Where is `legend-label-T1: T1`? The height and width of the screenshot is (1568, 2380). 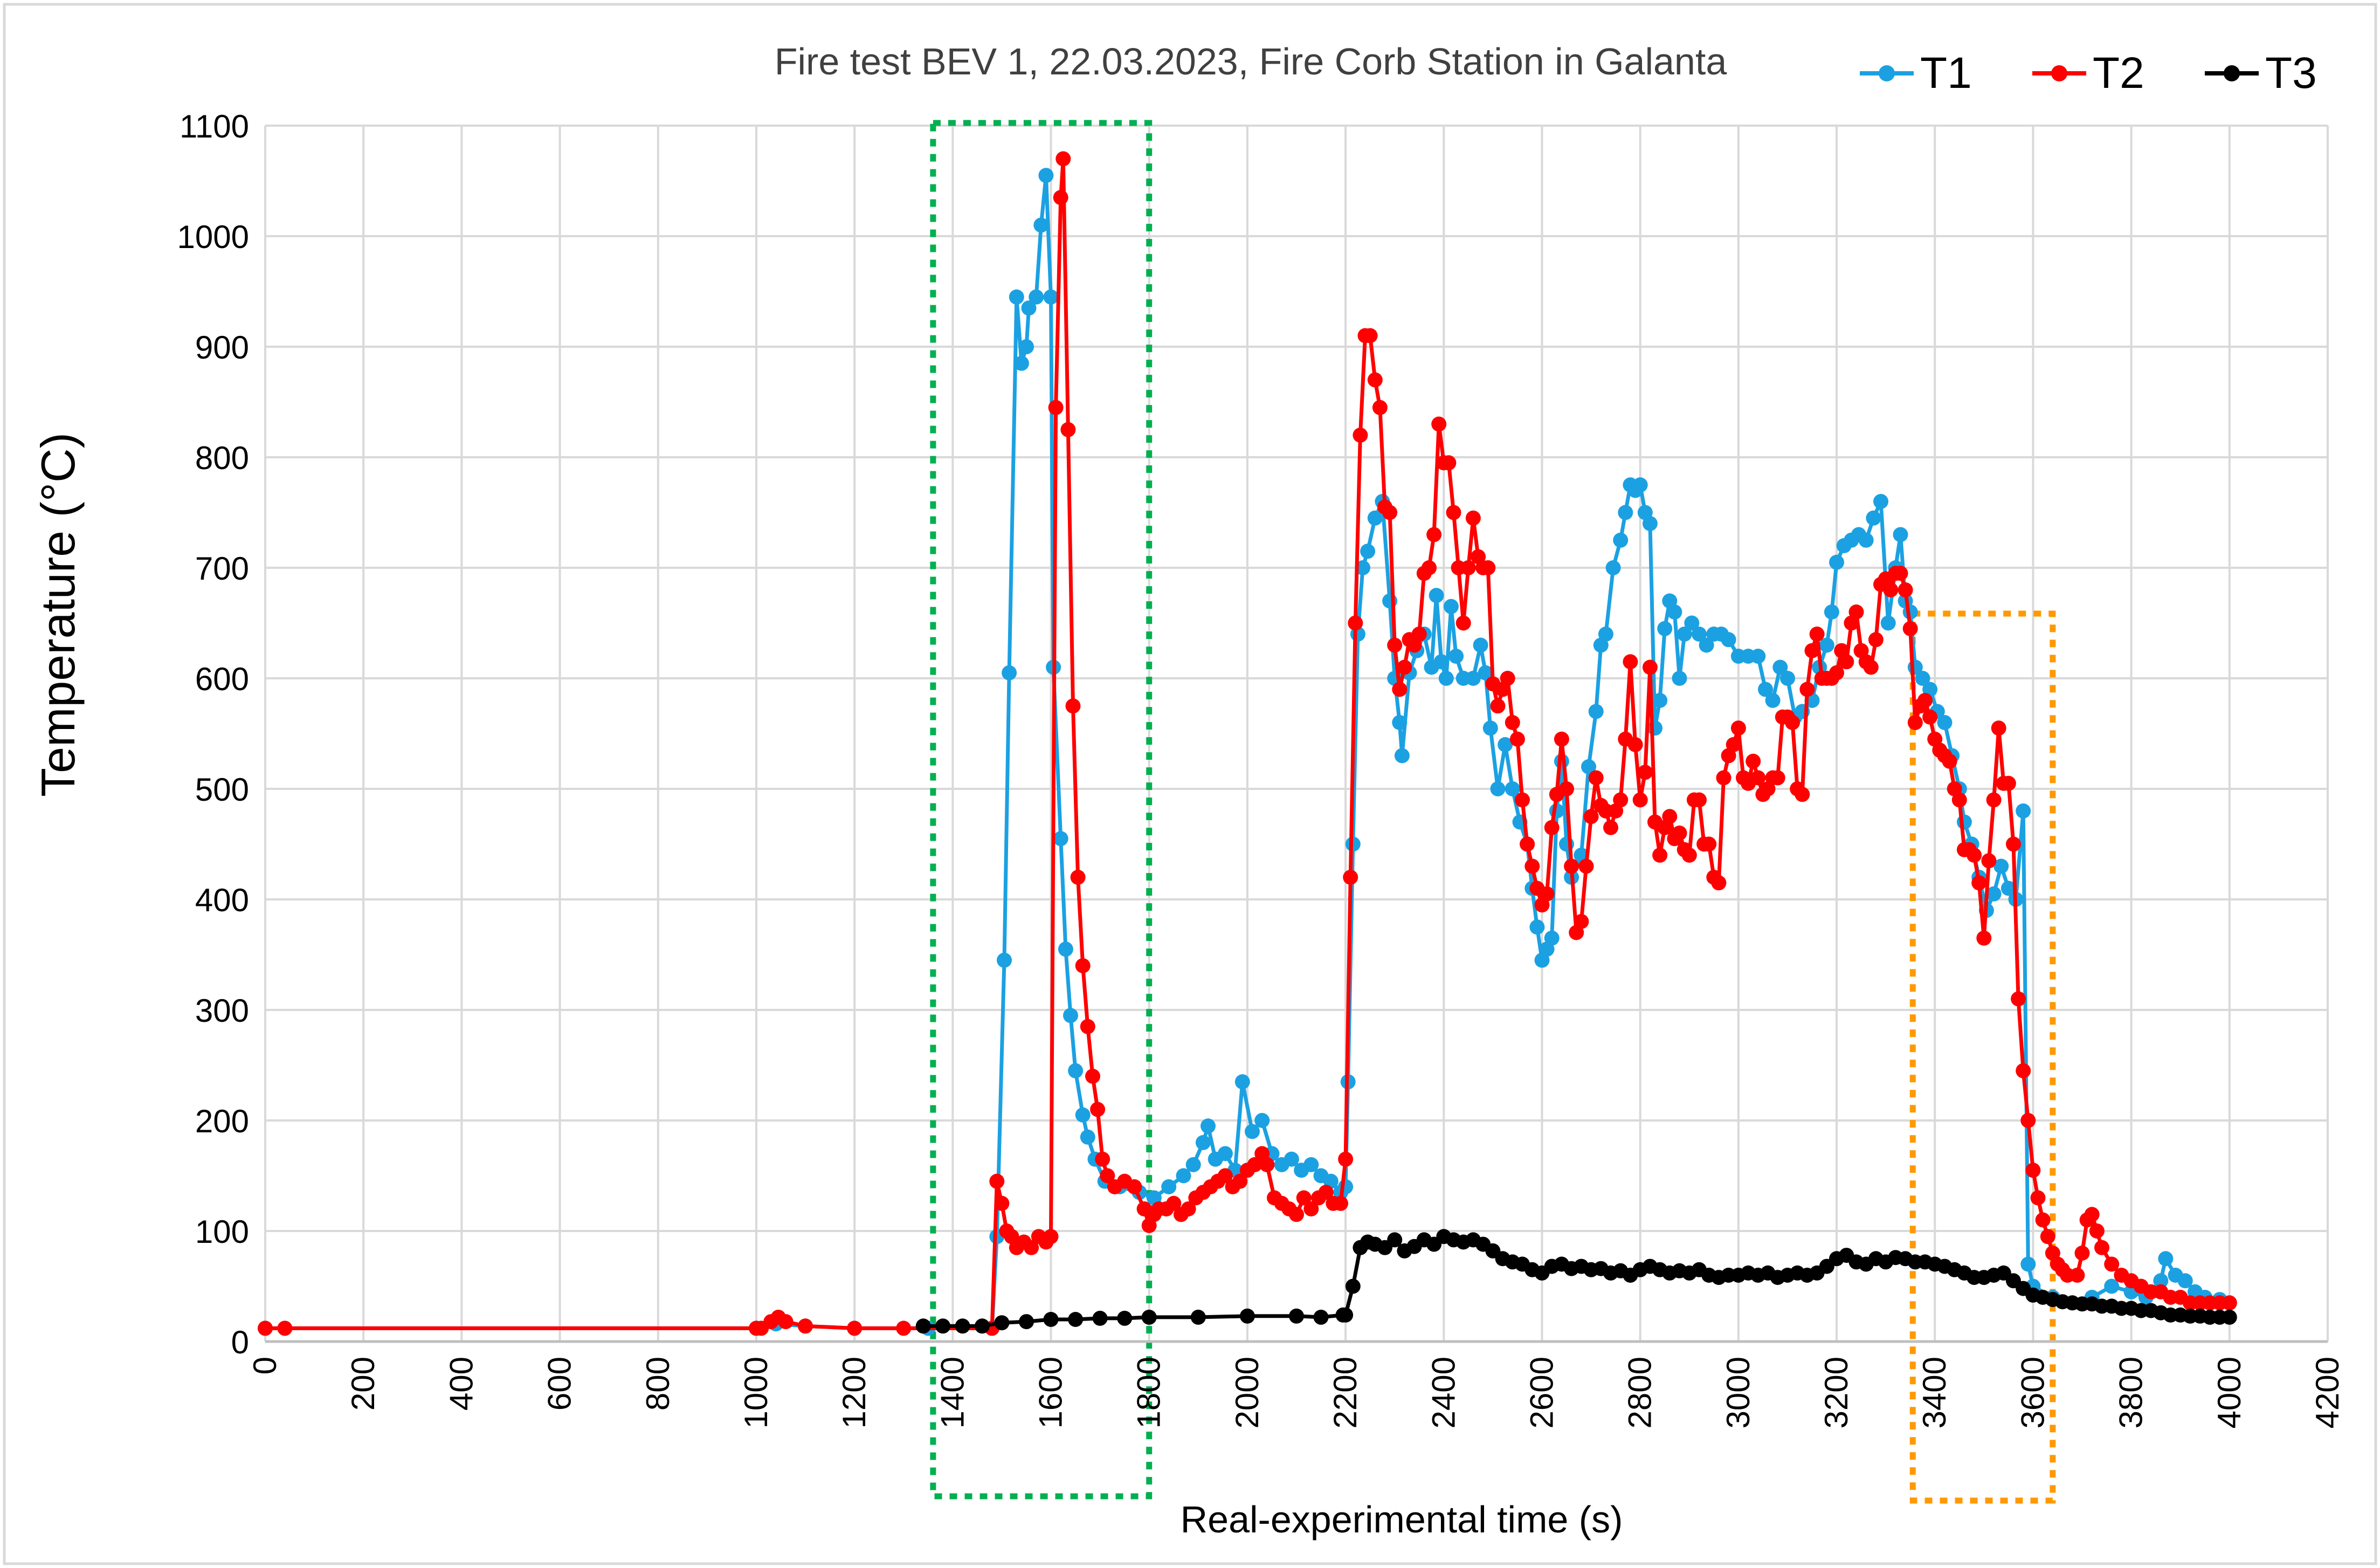 legend-label-T1: T1 is located at coordinates (1946, 73).